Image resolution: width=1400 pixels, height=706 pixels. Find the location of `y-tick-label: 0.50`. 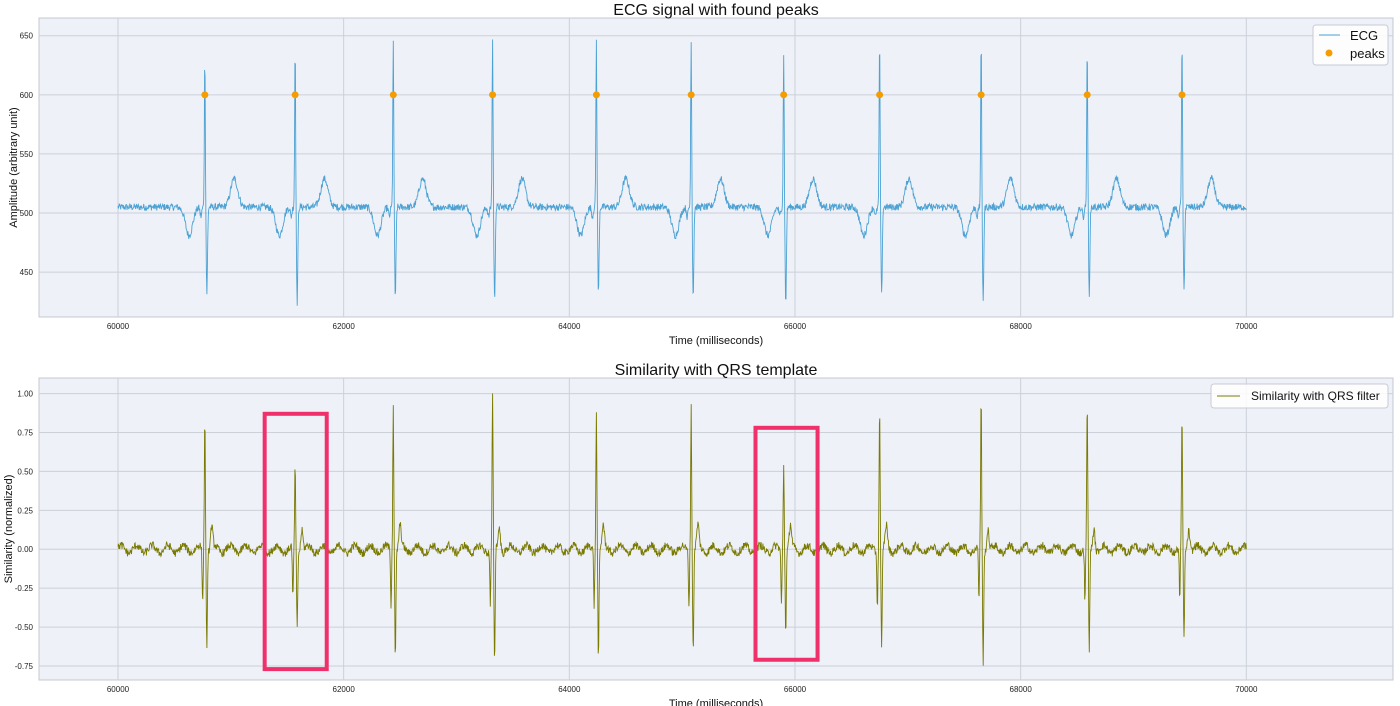

y-tick-label: 0.50 is located at coordinates (25, 471).